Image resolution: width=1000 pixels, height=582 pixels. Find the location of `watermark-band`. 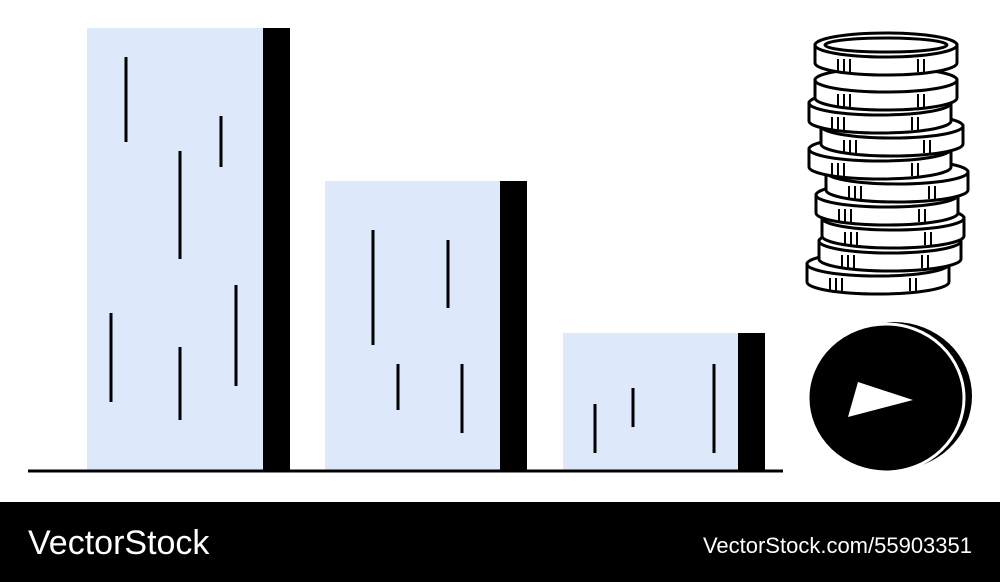

watermark-band is located at coordinates (500, 542).